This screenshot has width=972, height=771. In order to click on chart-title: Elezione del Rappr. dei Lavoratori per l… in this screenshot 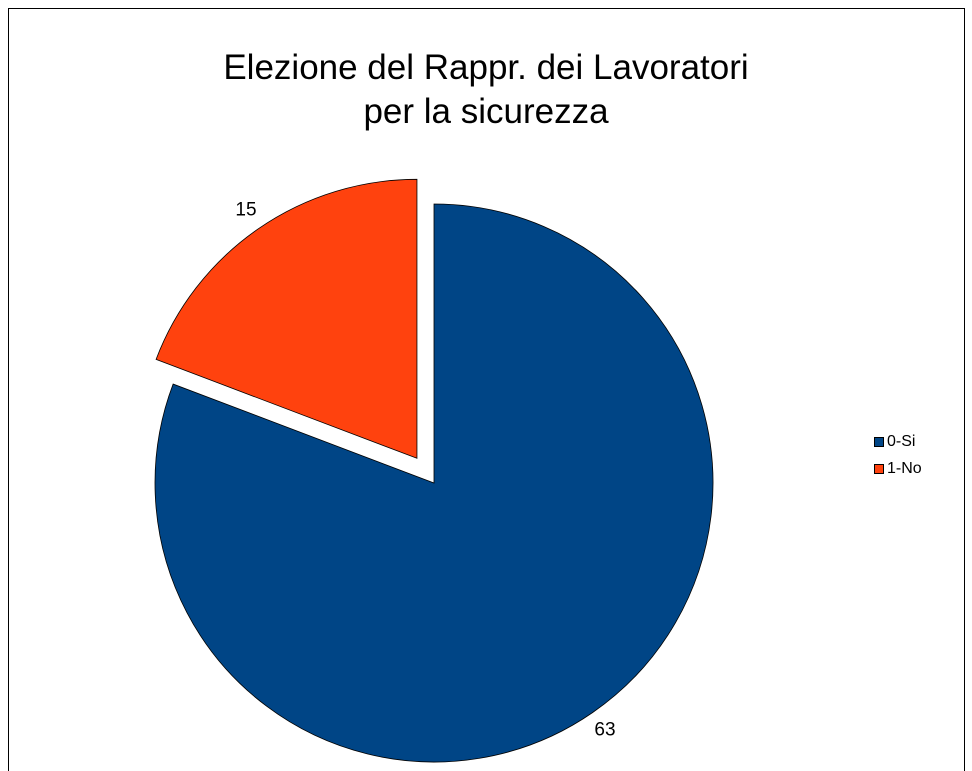, I will do `click(486, 90)`.